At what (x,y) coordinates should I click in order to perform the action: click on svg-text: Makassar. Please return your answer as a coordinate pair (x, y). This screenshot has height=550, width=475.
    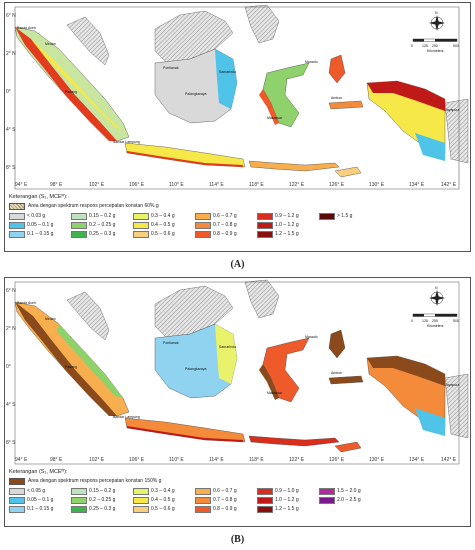
    Looking at the image, I should click on (275, 393).